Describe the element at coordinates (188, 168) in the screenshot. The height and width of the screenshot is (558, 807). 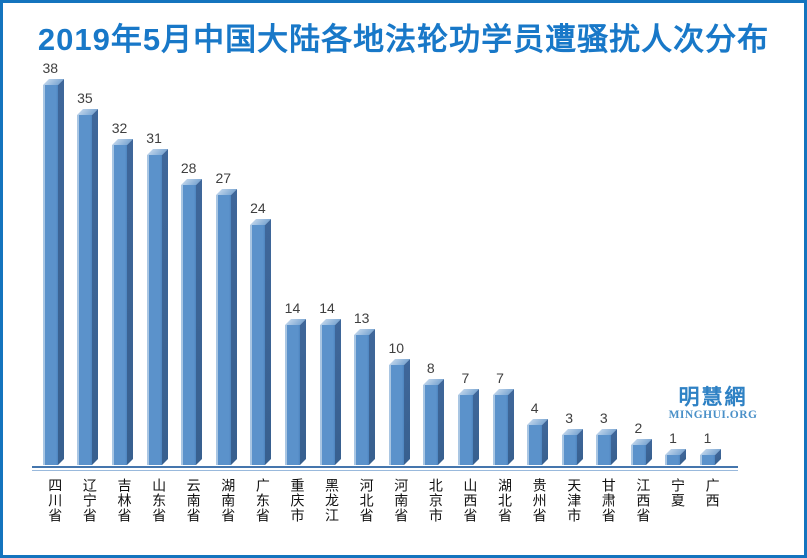
I see `bar-value-label: 28` at that location.